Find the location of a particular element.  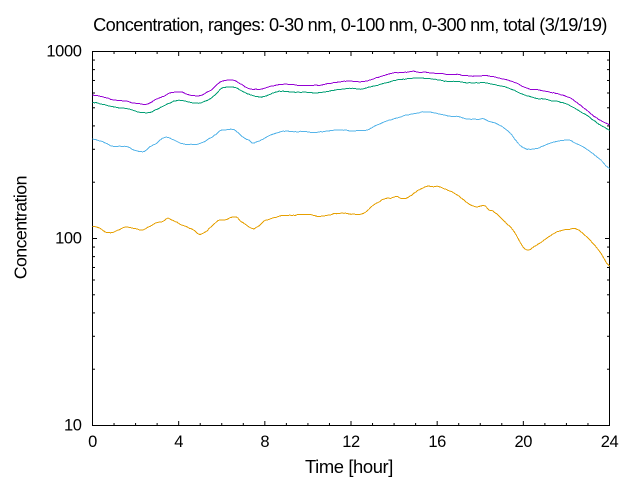

svg-text: 8 is located at coordinates (264, 442).